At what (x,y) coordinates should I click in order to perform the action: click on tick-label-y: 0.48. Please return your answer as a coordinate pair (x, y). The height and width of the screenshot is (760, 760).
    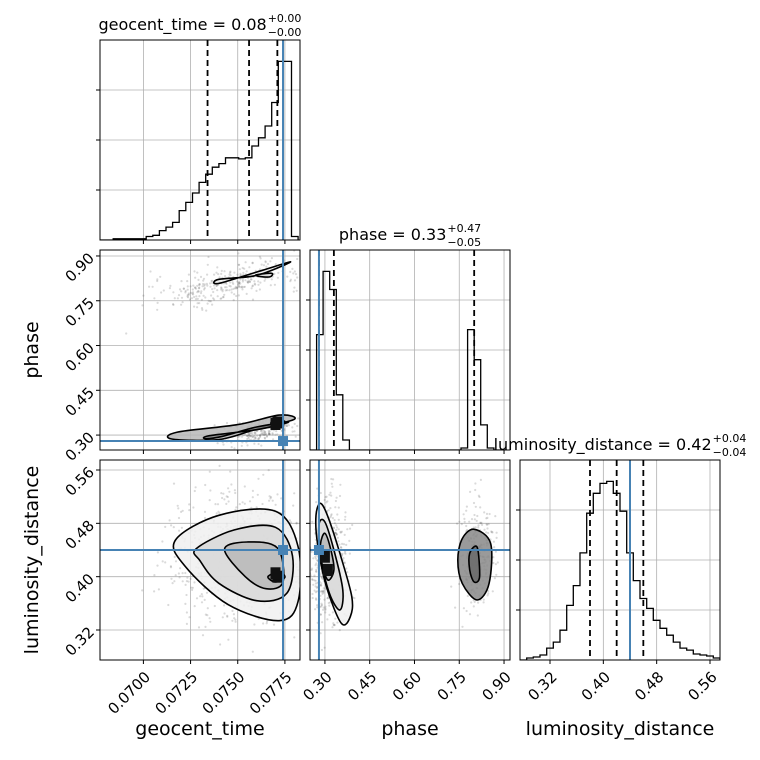
    Looking at the image, I should click on (80, 535).